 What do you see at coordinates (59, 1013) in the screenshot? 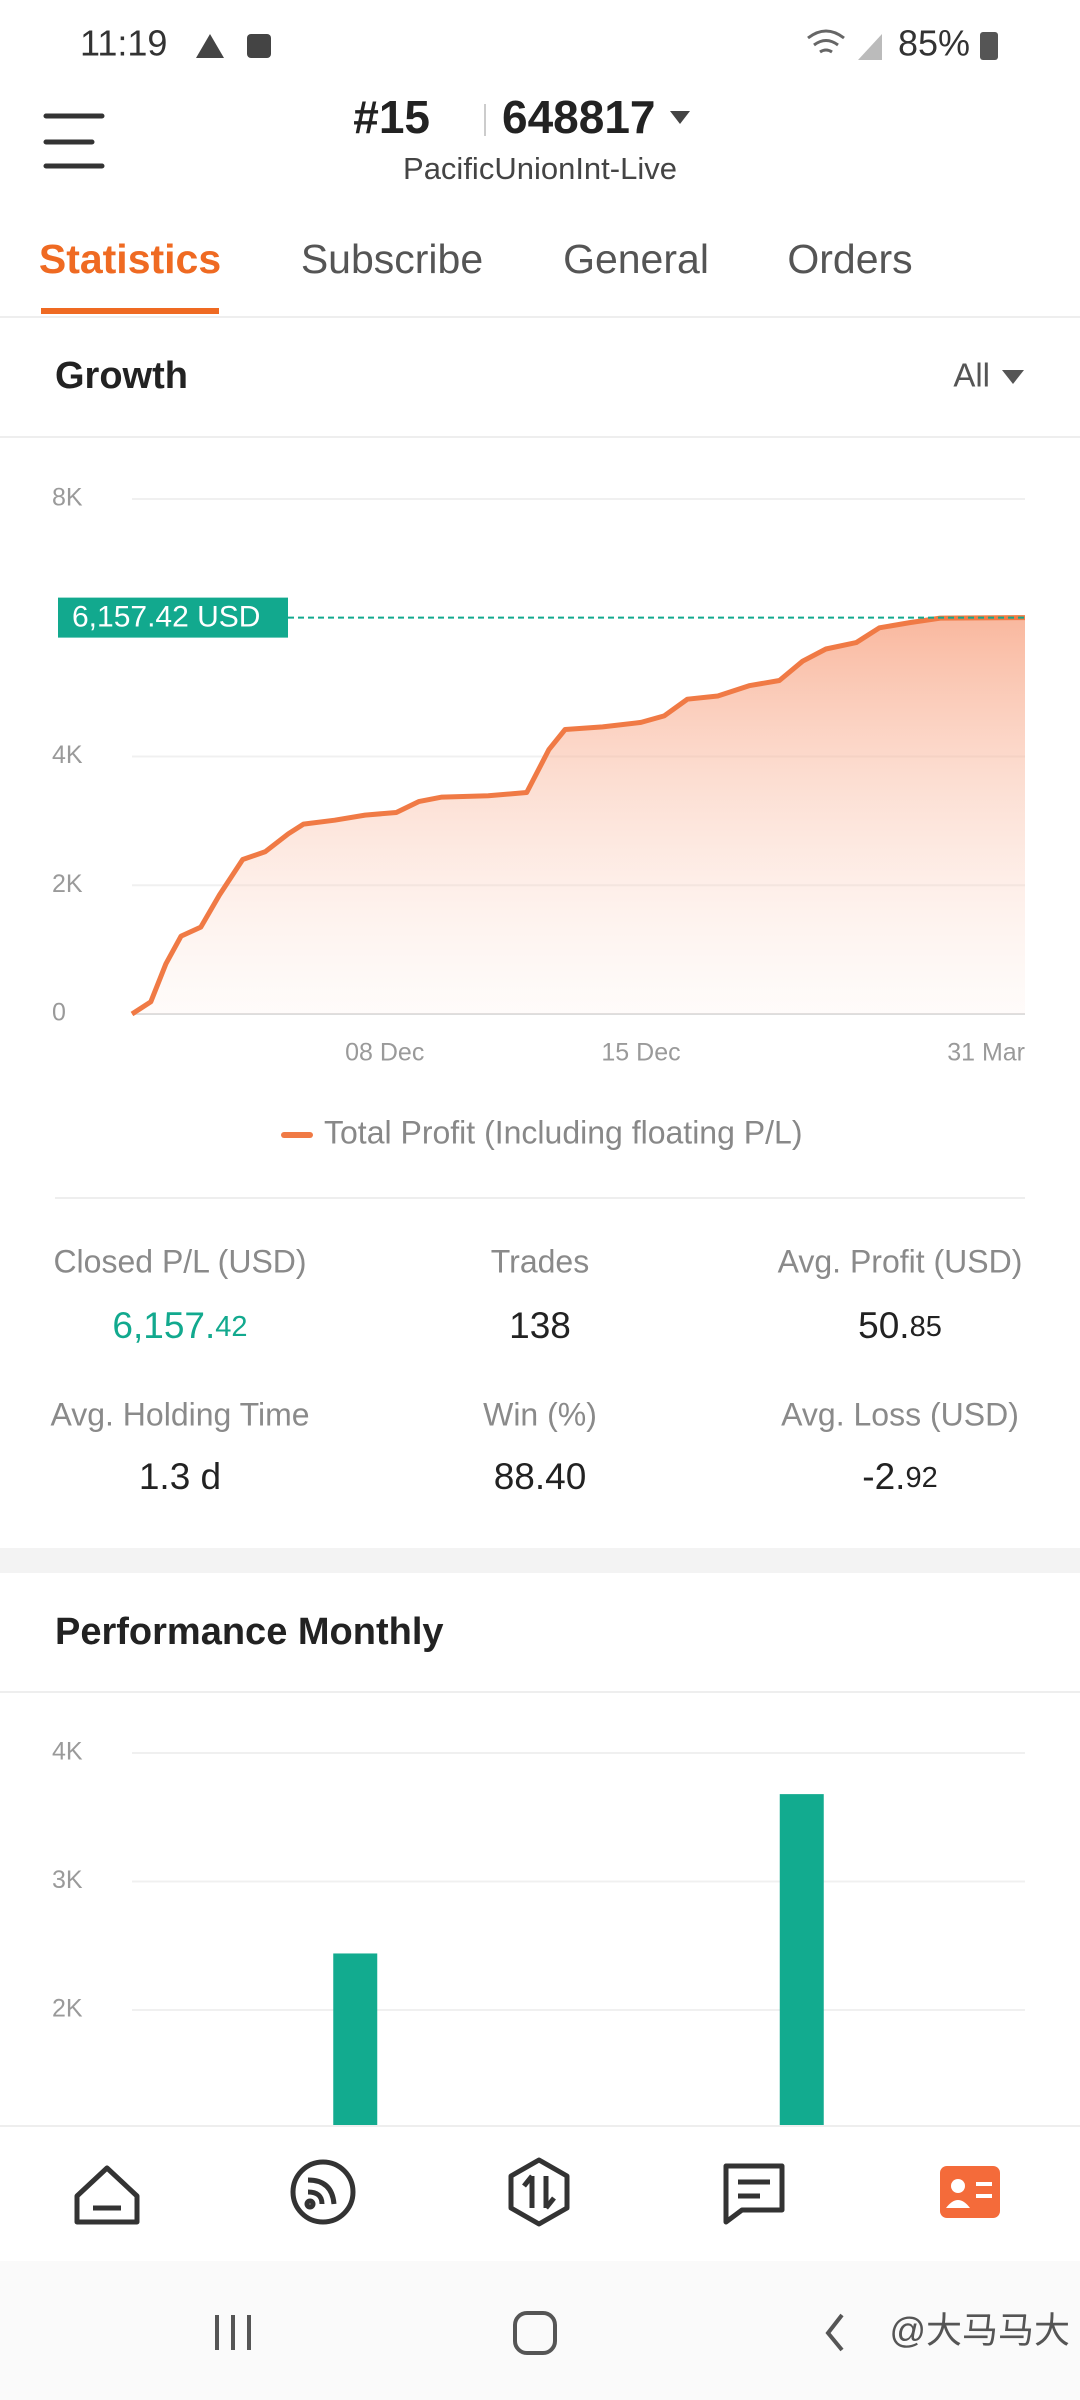
I see `y-tick-label: 0` at bounding box center [59, 1013].